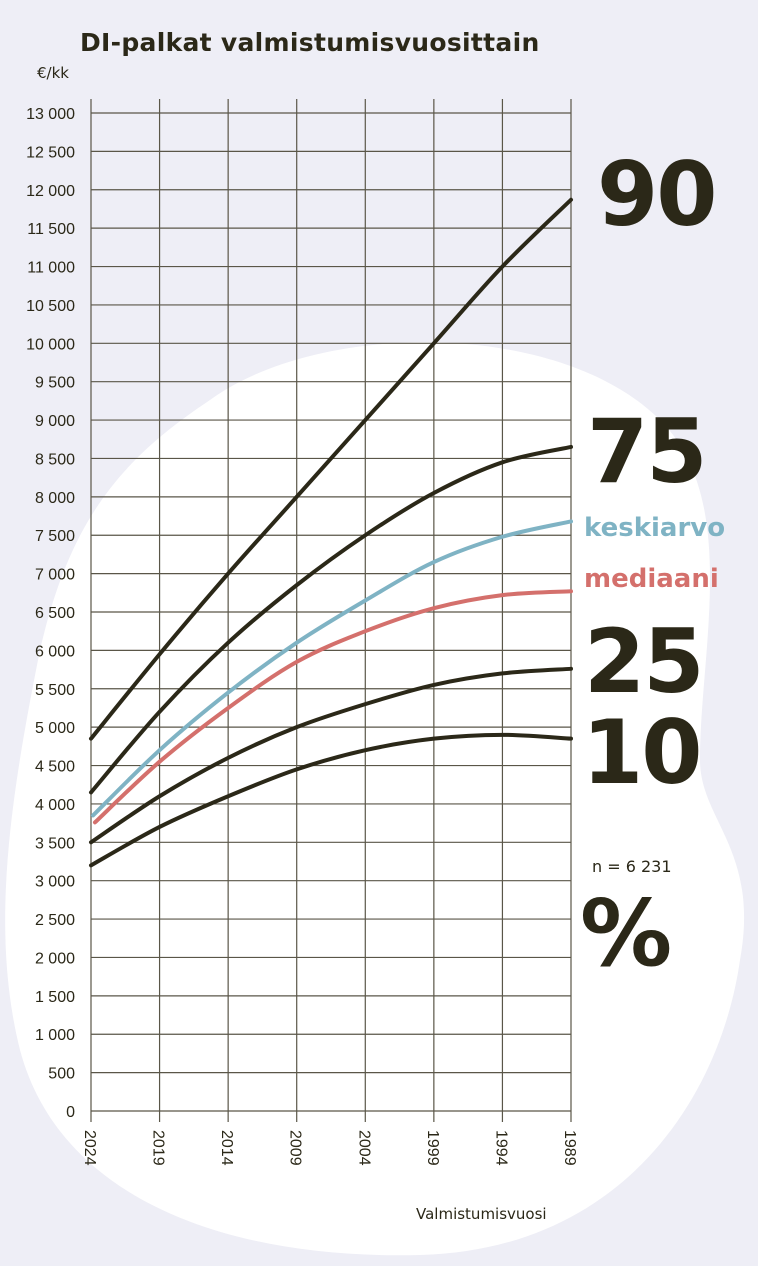 The height and width of the screenshot is (1266, 758). Describe the element at coordinates (55, 613) in the screenshot. I see `y-tick-label: 6 500` at that location.